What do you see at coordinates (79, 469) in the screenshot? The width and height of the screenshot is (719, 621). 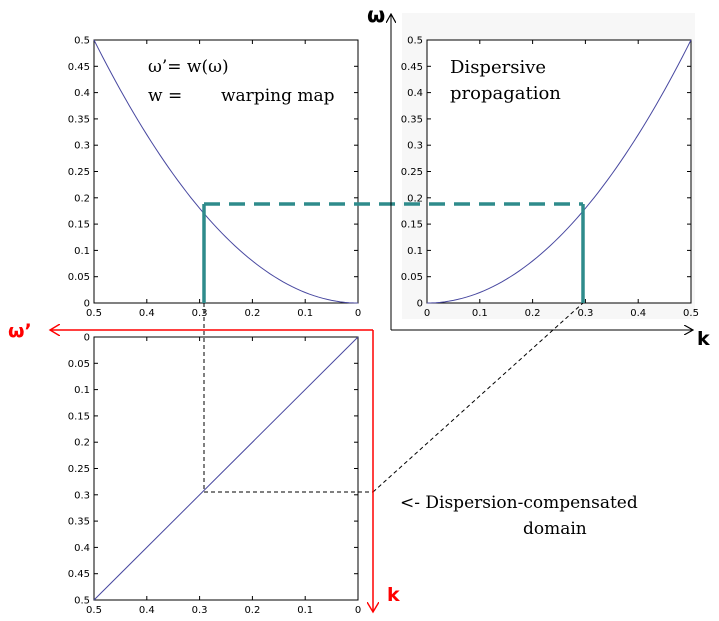 I see `ytick-label-bottom-left: 0.25` at bounding box center [79, 469].